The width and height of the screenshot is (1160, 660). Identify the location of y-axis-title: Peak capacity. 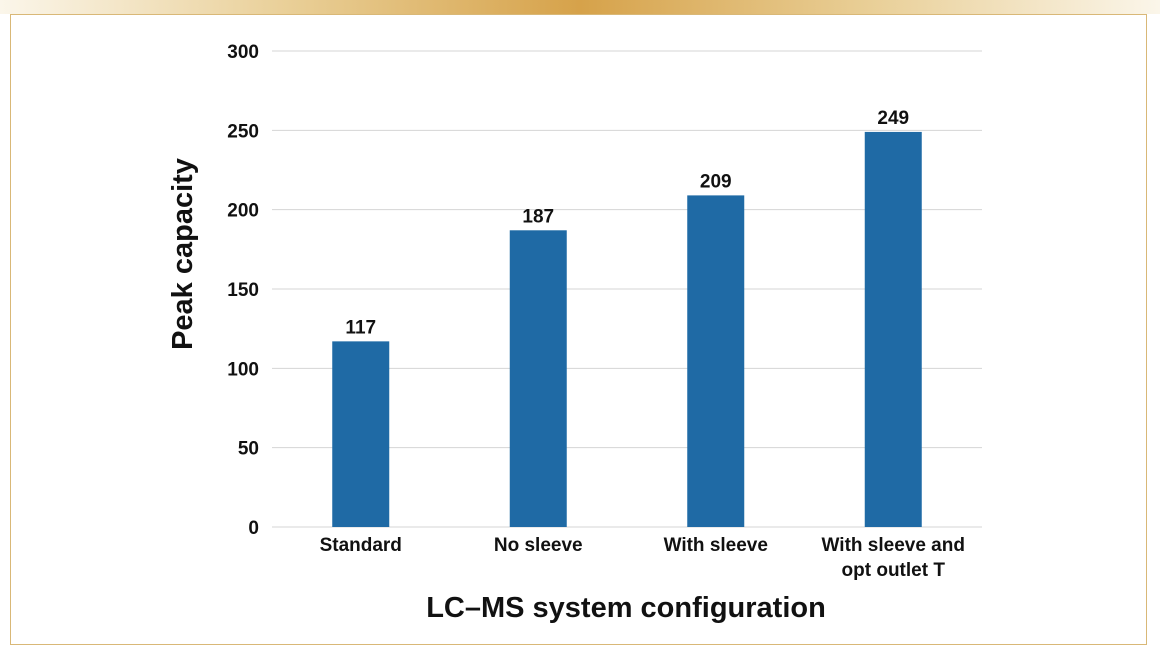
(183, 254).